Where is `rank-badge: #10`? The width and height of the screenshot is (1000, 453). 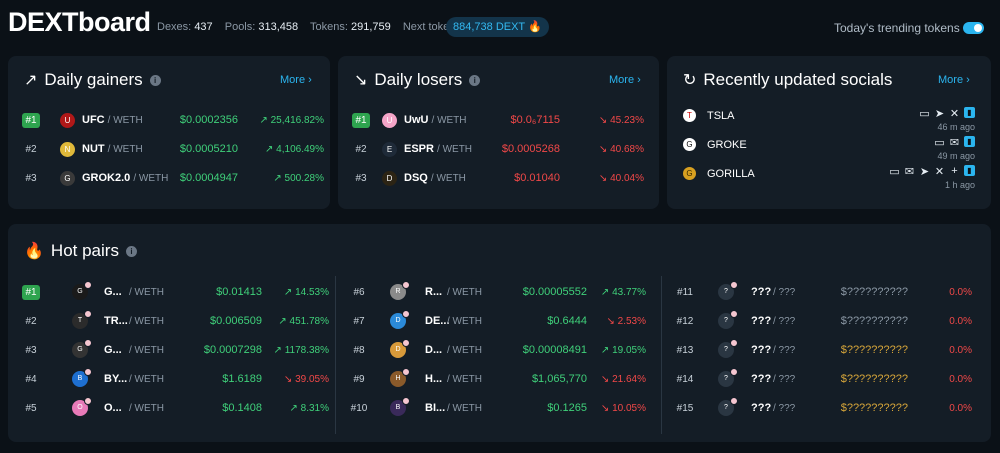 rank-badge: #10 is located at coordinates (359, 408).